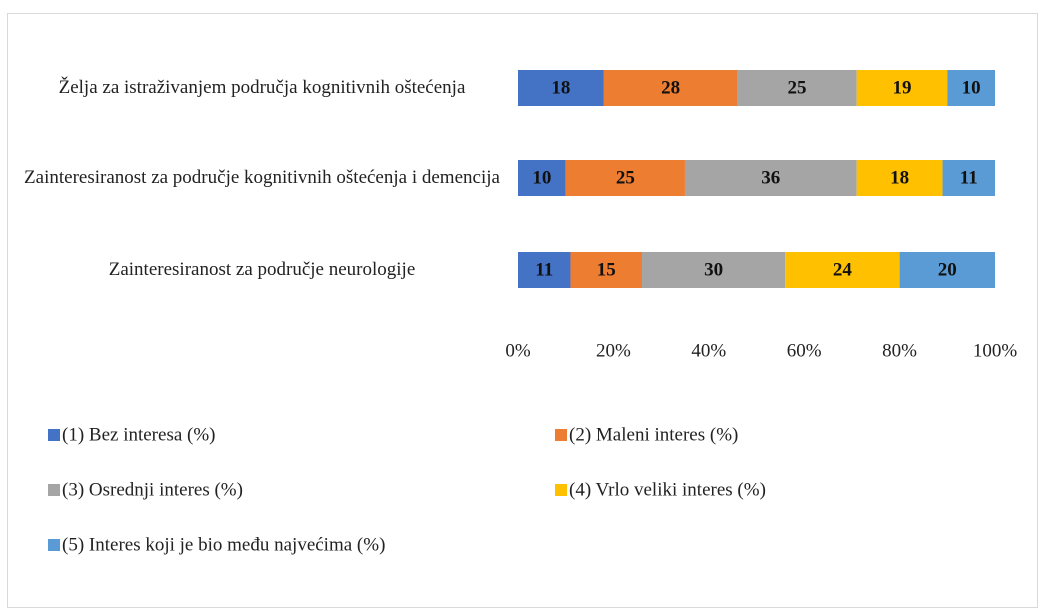 The image size is (1041, 610). I want to click on x-tick-label: 20%, so click(613, 350).